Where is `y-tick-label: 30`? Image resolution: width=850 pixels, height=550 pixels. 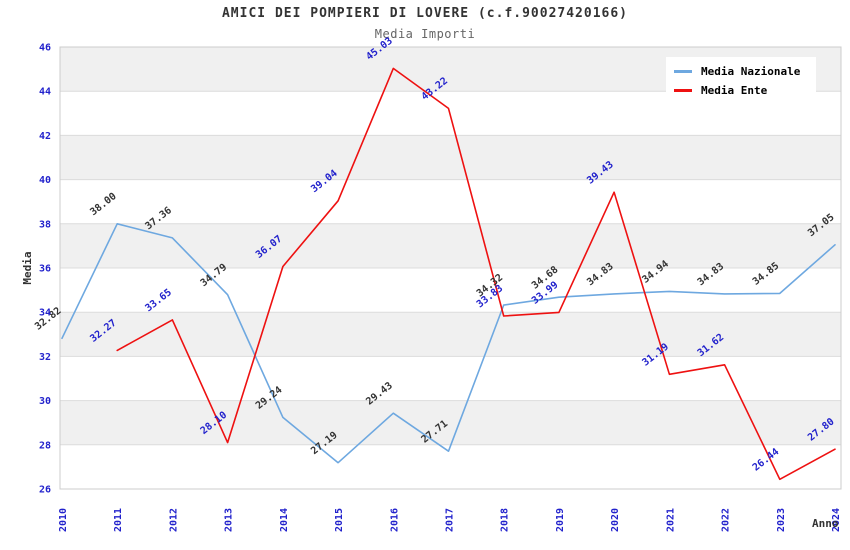 y-tick-label: 30 is located at coordinates (45, 401).